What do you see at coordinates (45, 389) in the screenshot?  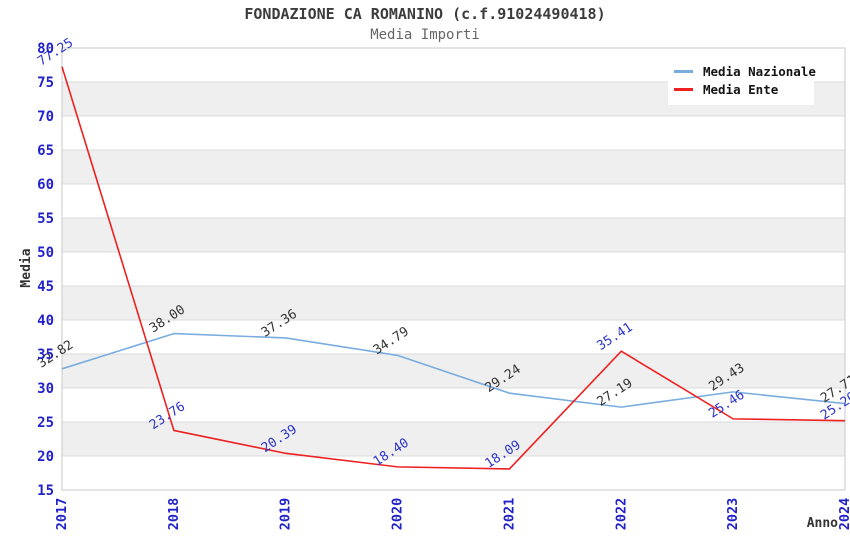 I see `y-tick-label: 30` at bounding box center [45, 389].